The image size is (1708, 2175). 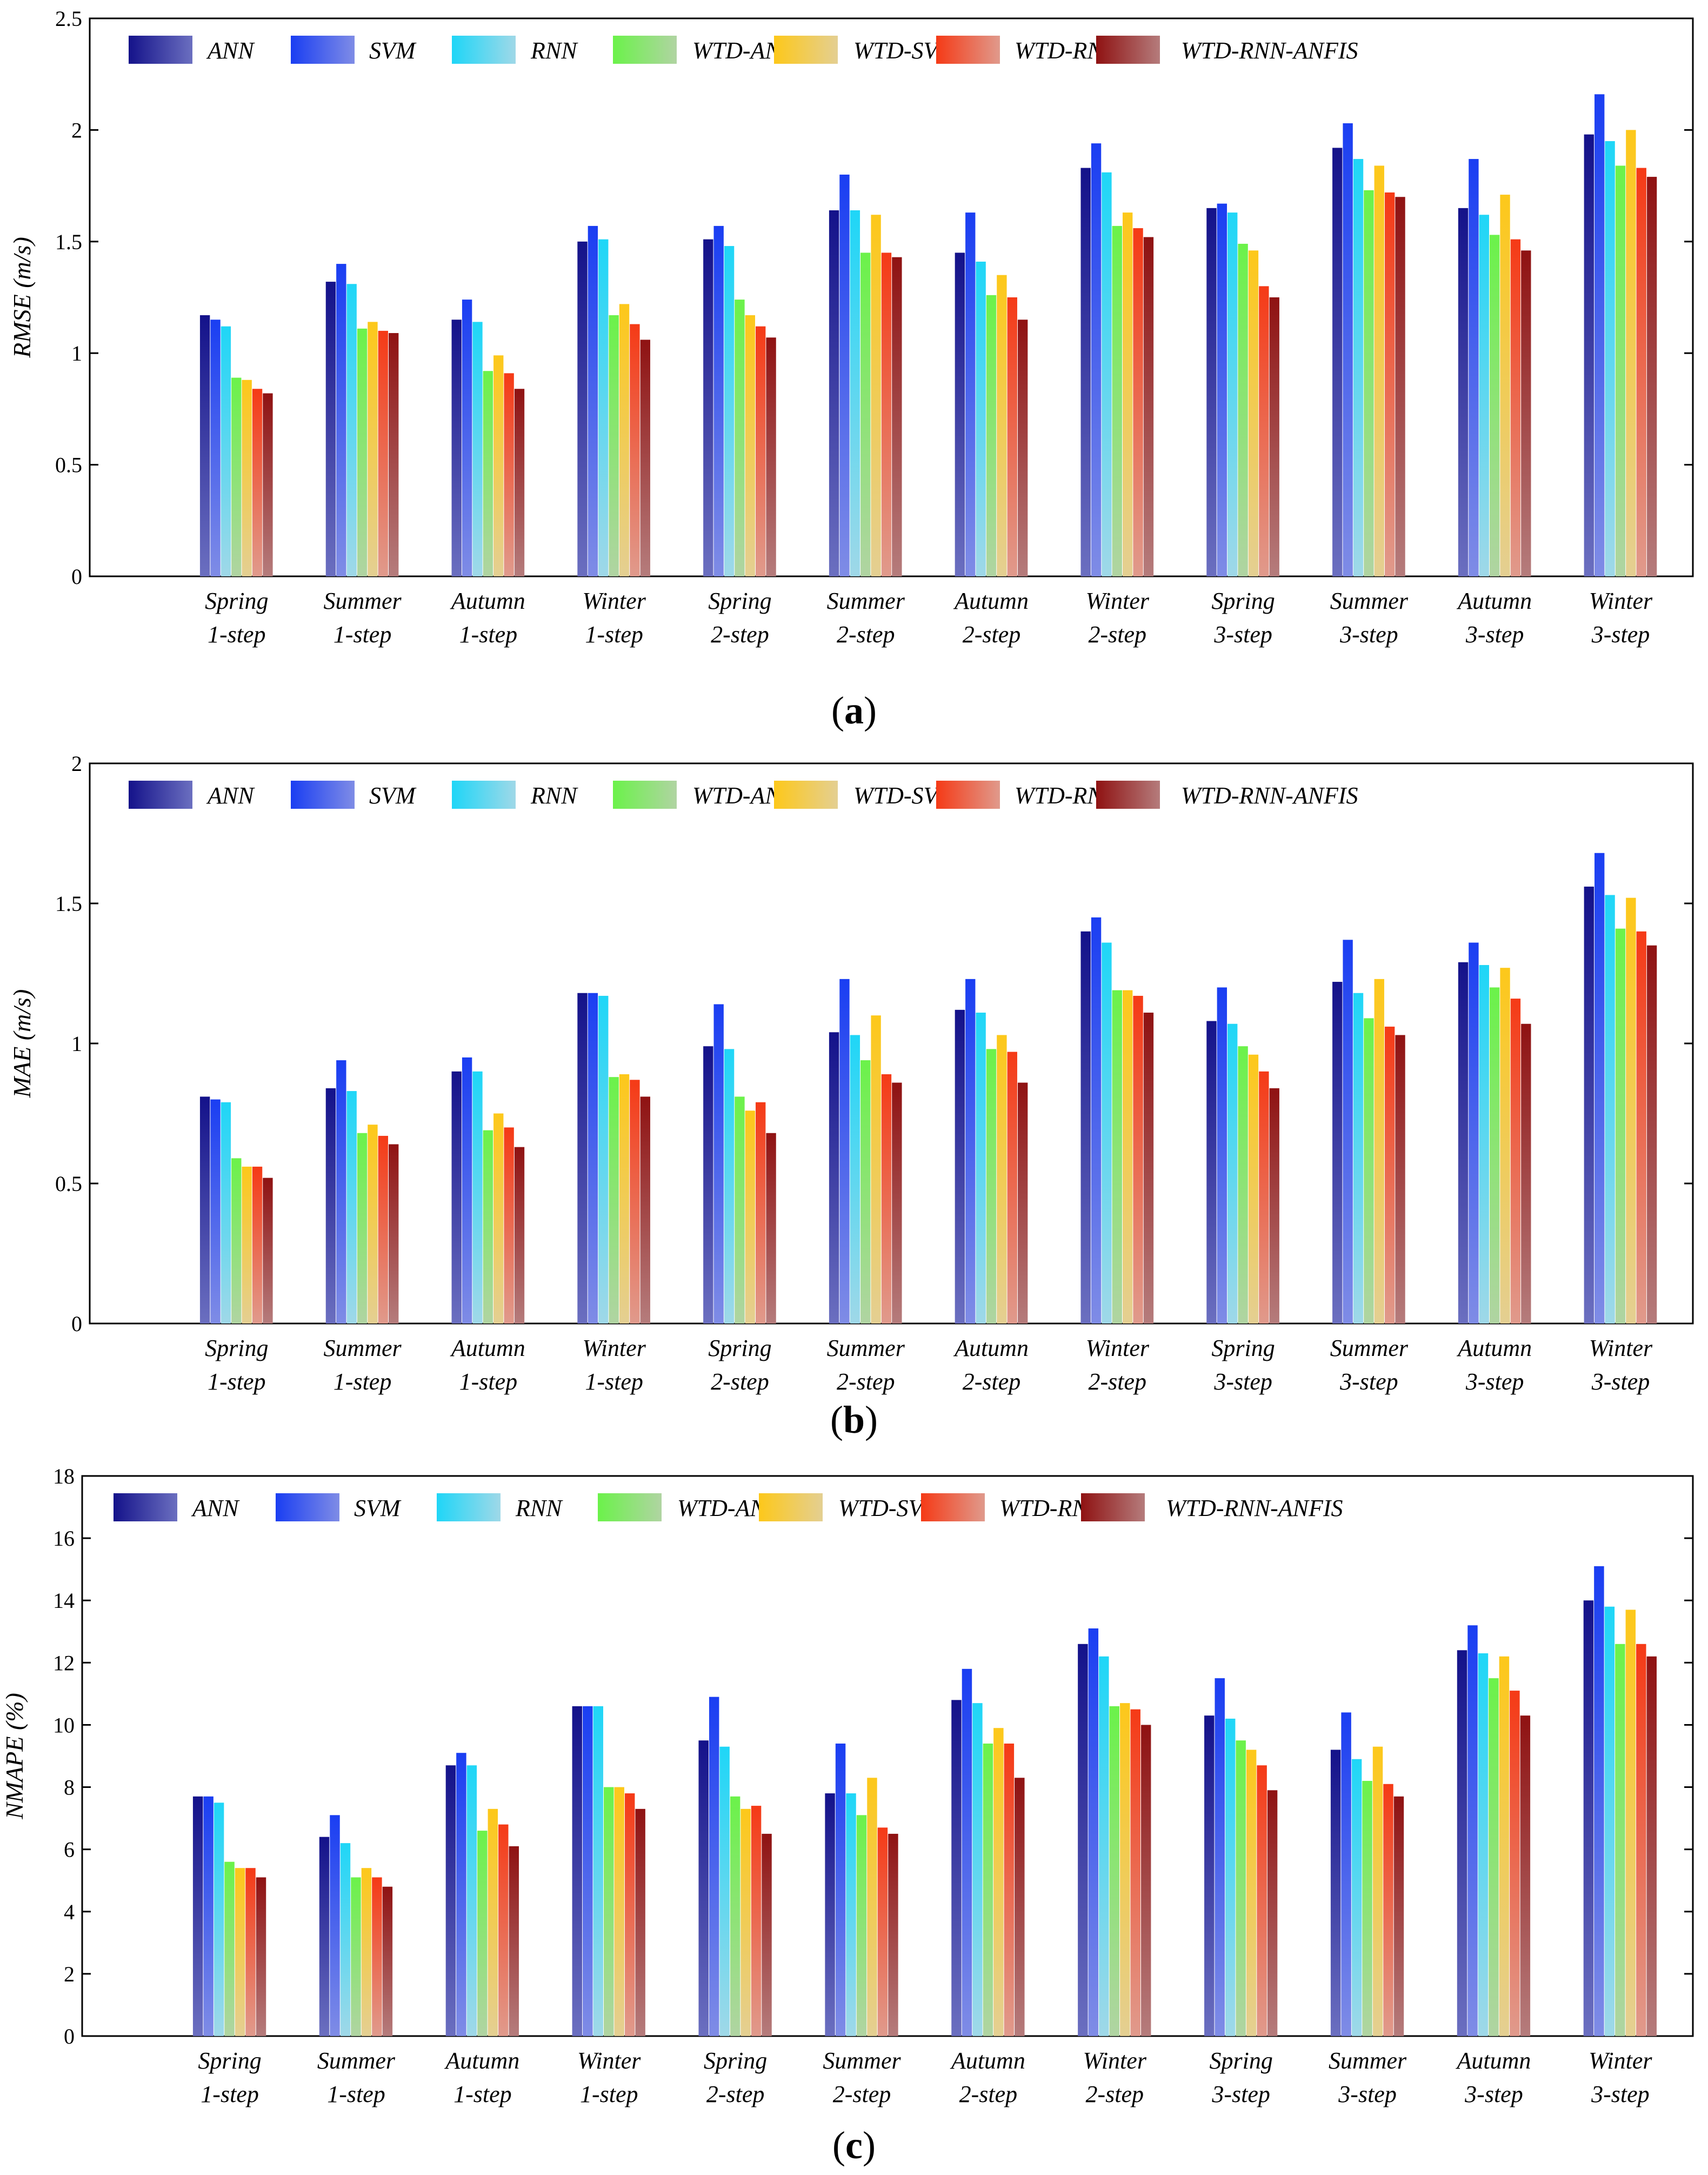 I want to click on legend-label: ANN, so click(x=215, y=1508).